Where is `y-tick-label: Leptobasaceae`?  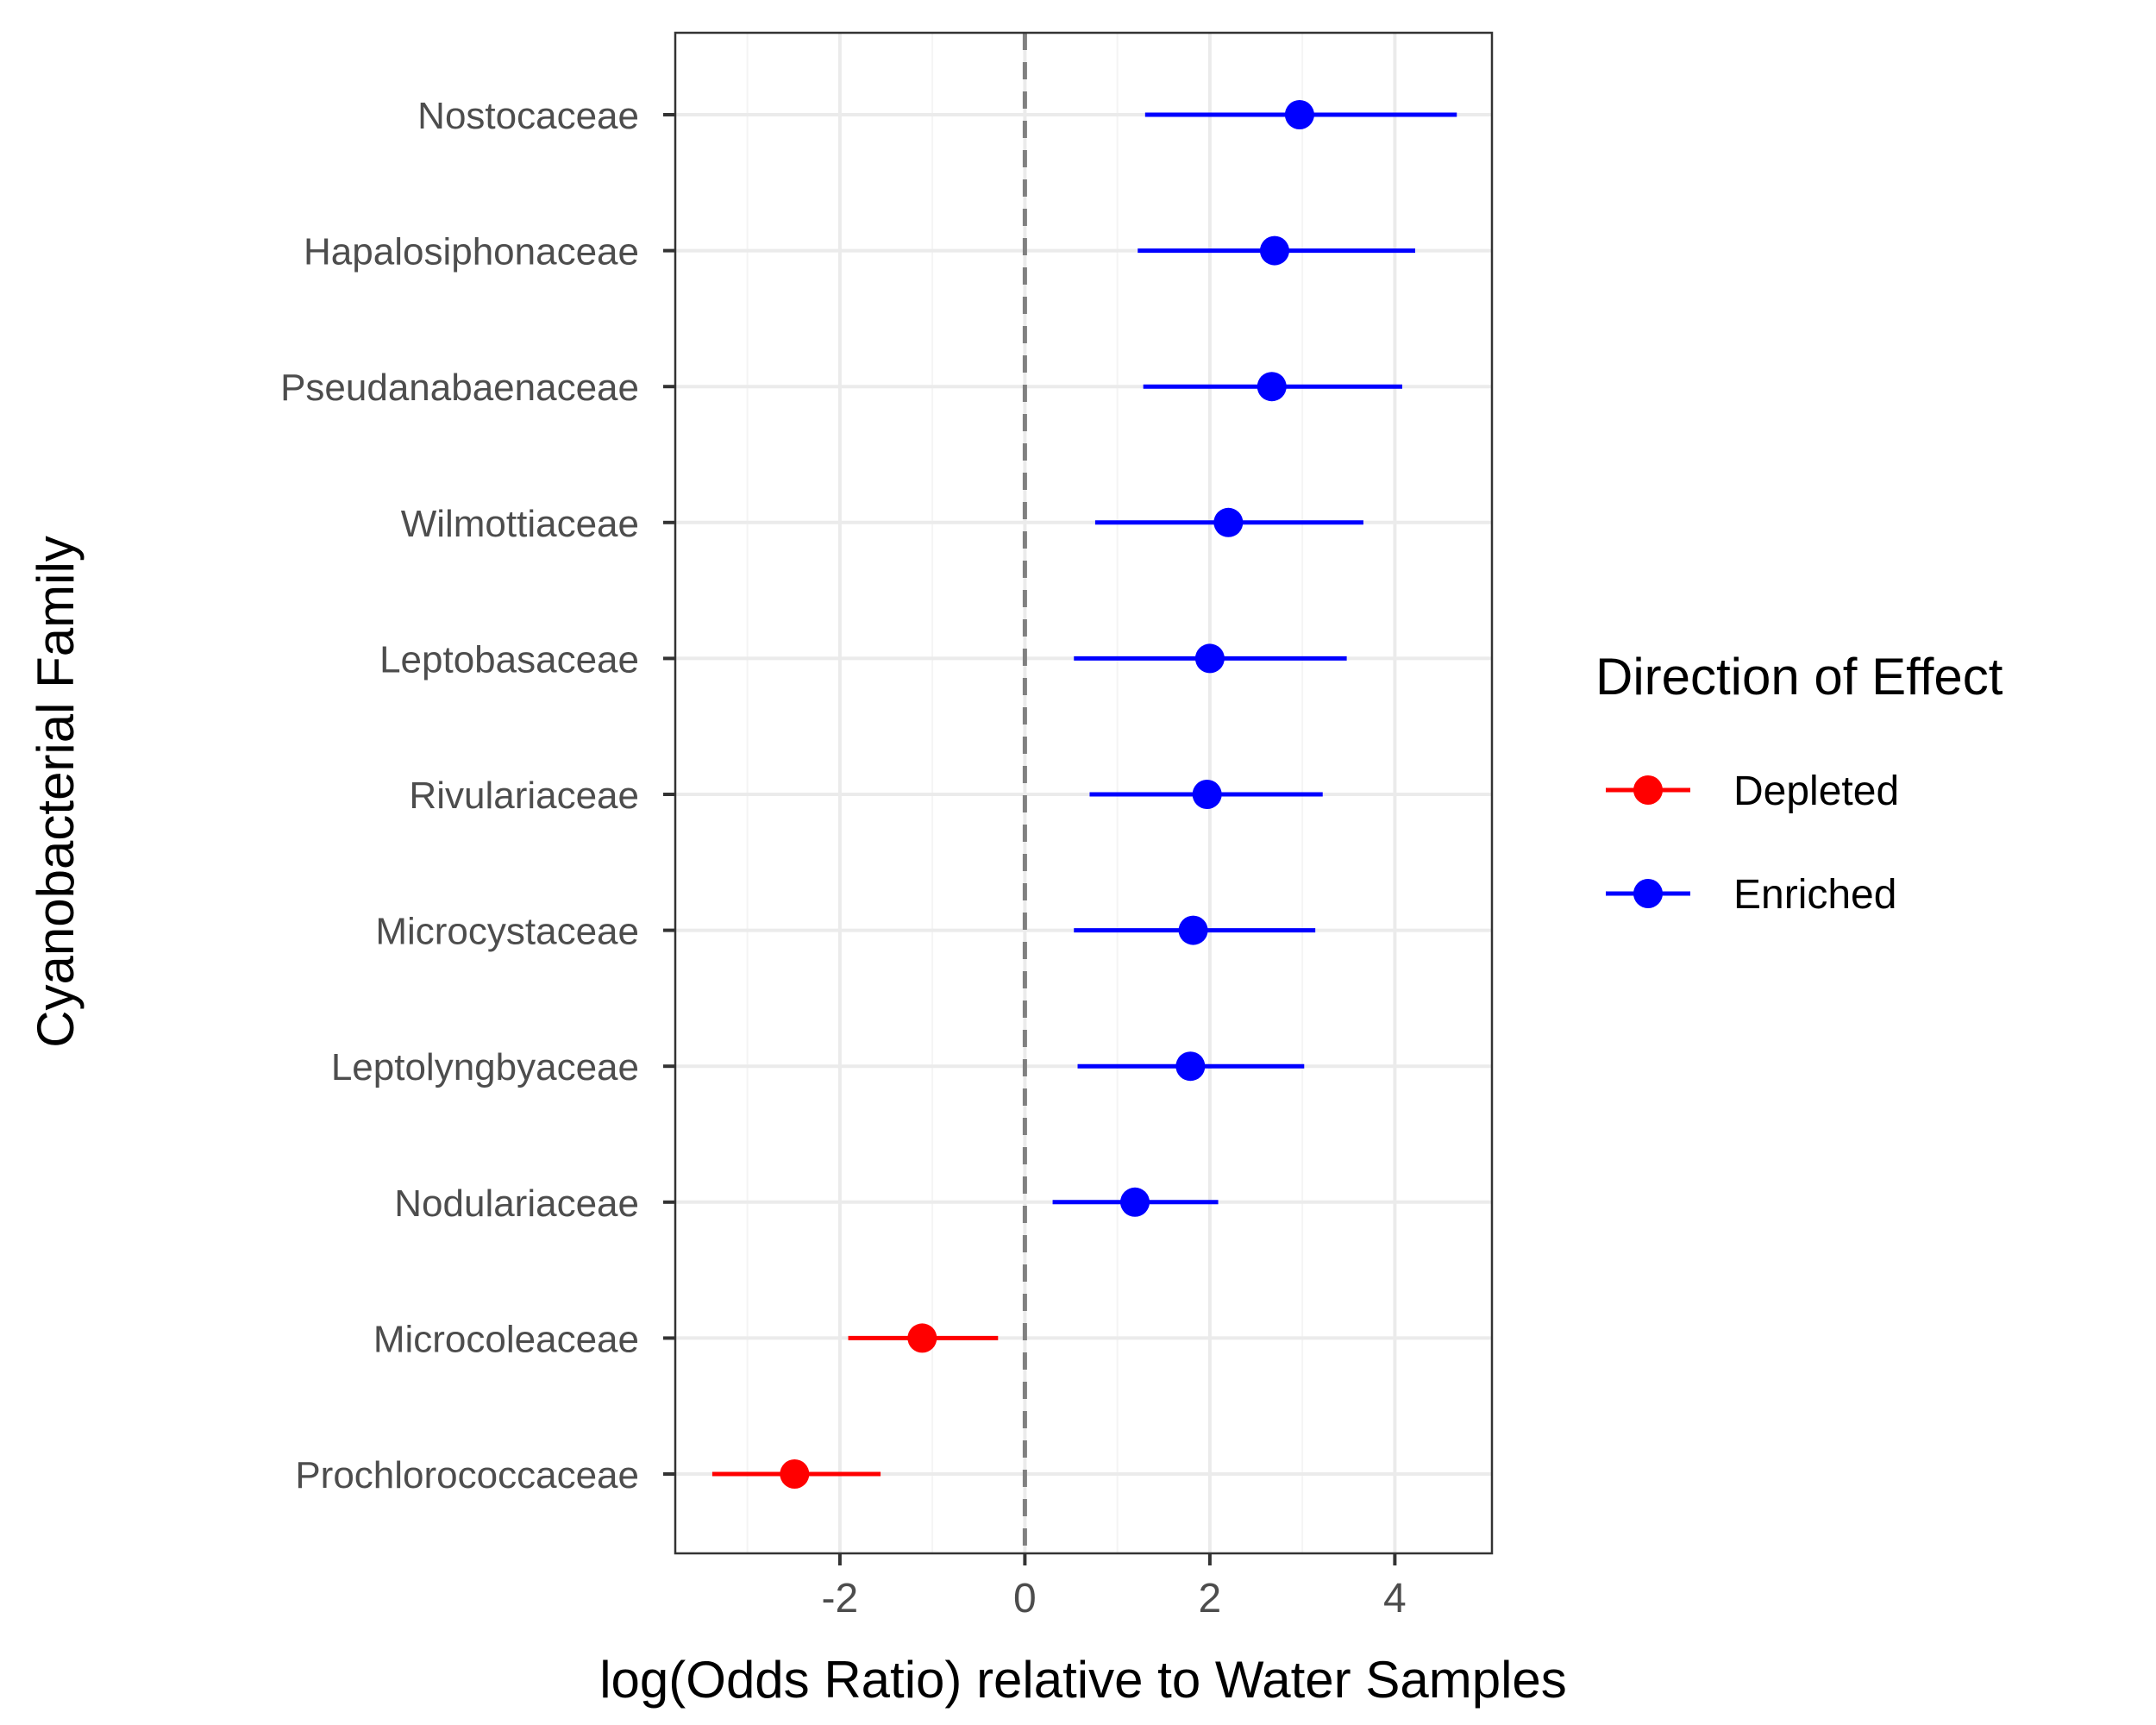
y-tick-label: Leptobasaceae is located at coordinates (509, 660).